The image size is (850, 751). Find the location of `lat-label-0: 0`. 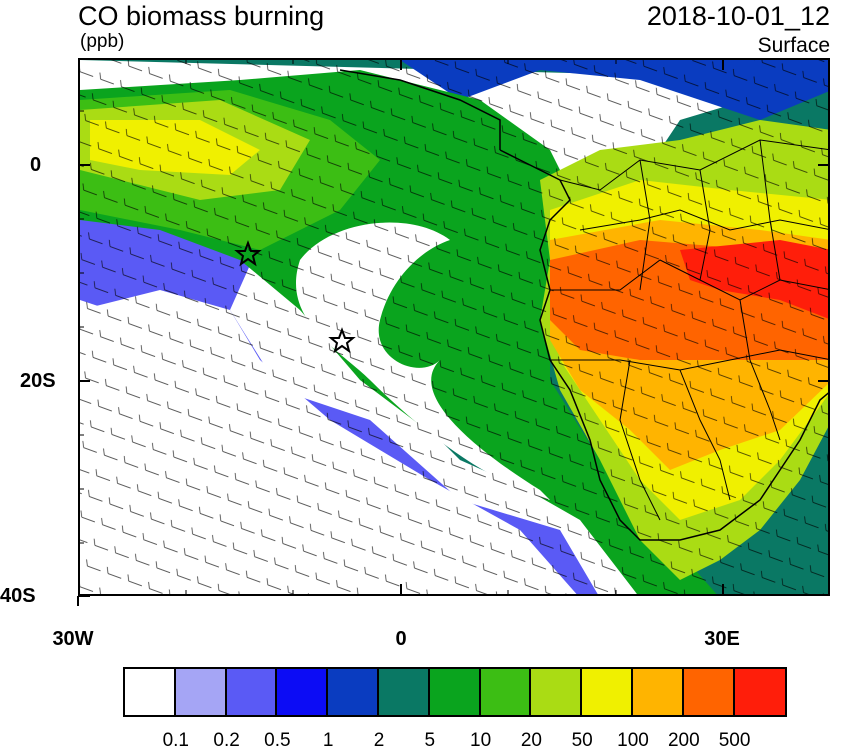

lat-label-0: 0 is located at coordinates (36, 165).